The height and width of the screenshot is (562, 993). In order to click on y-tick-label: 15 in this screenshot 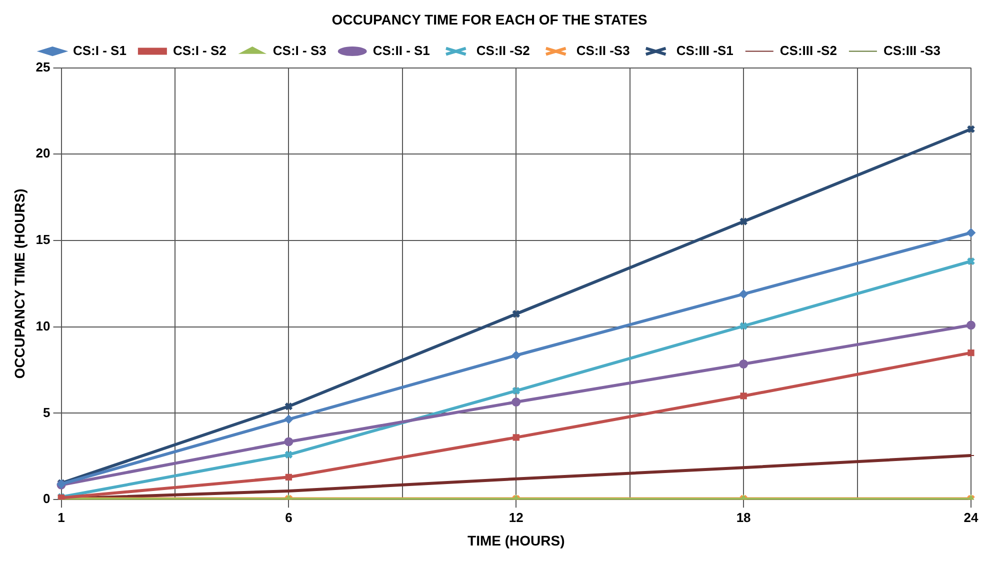, I will do `click(43, 240)`.